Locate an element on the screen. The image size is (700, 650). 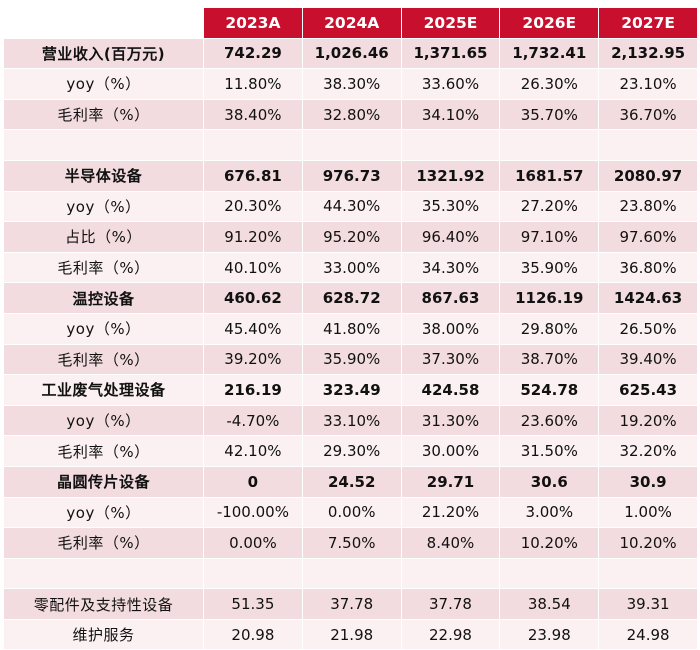
value-cell: 10.20% is located at coordinates (549, 543).